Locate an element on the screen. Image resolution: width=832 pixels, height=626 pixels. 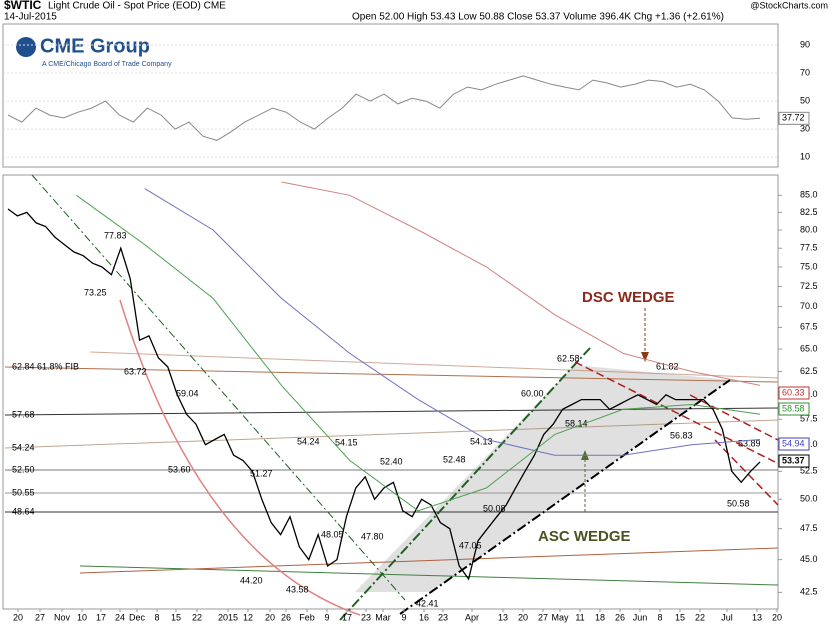
annotation: 54.24 is located at coordinates (308, 441).